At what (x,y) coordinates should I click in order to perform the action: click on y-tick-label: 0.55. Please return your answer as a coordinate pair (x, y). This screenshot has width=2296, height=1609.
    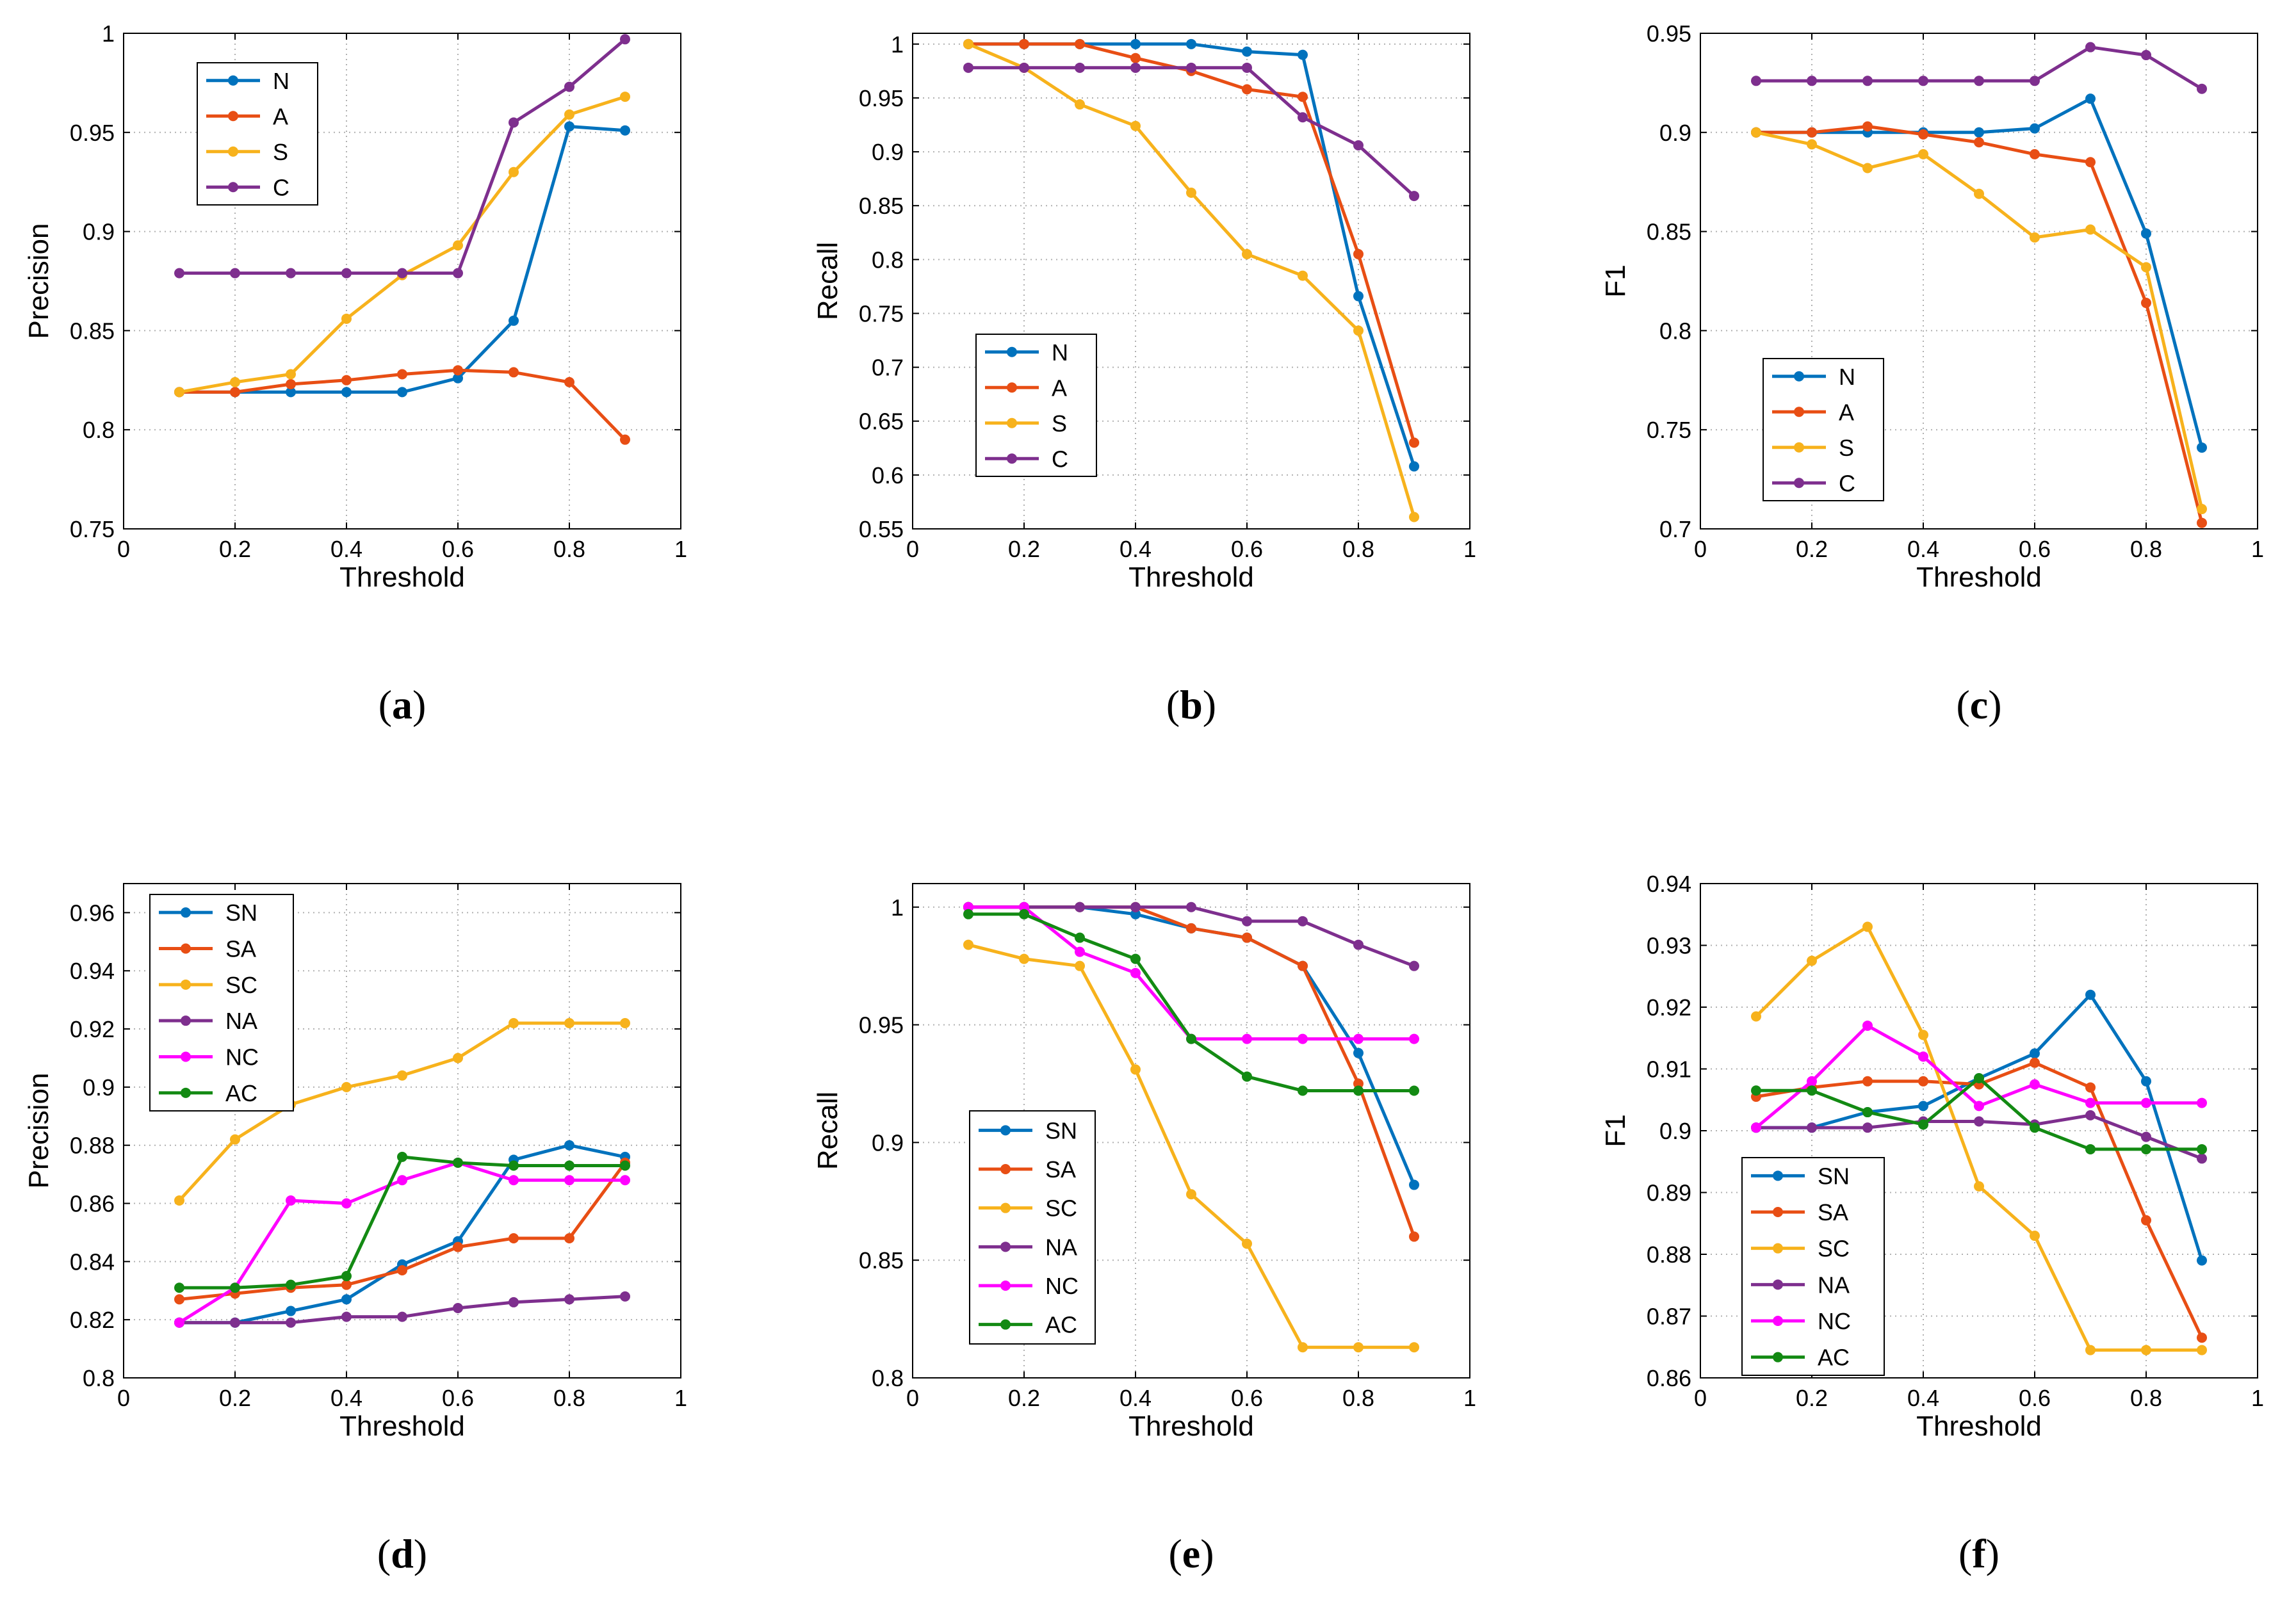
    Looking at the image, I should click on (881, 529).